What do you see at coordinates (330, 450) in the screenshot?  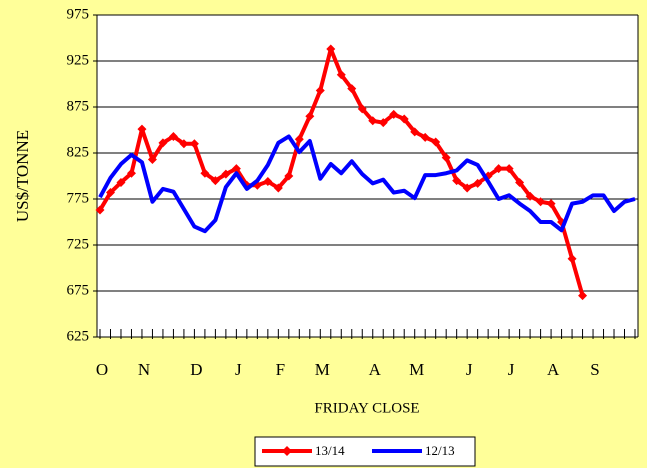 I see `legend-label: 13/14` at bounding box center [330, 450].